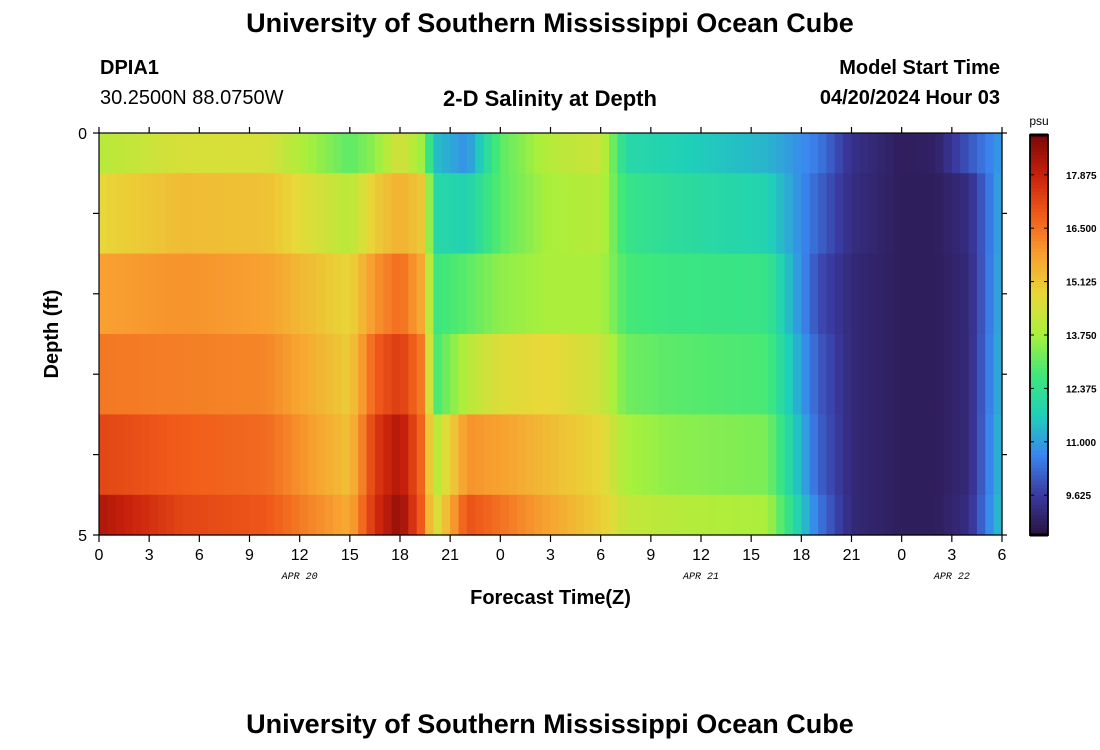  I want to click on colorbar-tick-label: 15.125, so click(1081, 283).